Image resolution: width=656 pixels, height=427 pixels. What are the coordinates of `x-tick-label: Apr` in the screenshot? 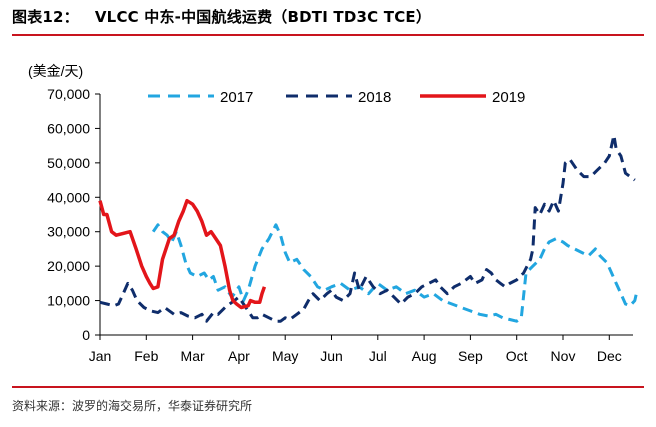 It's located at (239, 356).